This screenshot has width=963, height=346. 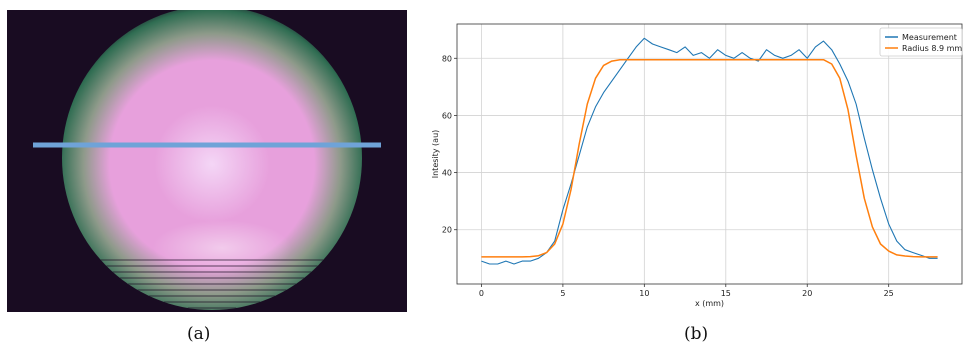 I want to click on beam-highlight, so click(x=222, y=248).